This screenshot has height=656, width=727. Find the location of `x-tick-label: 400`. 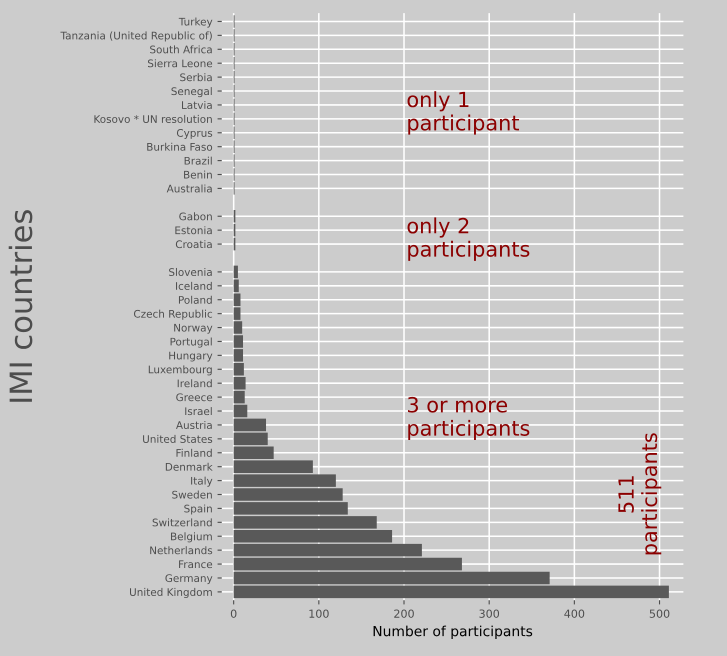

x-tick-label: 400 is located at coordinates (574, 613).